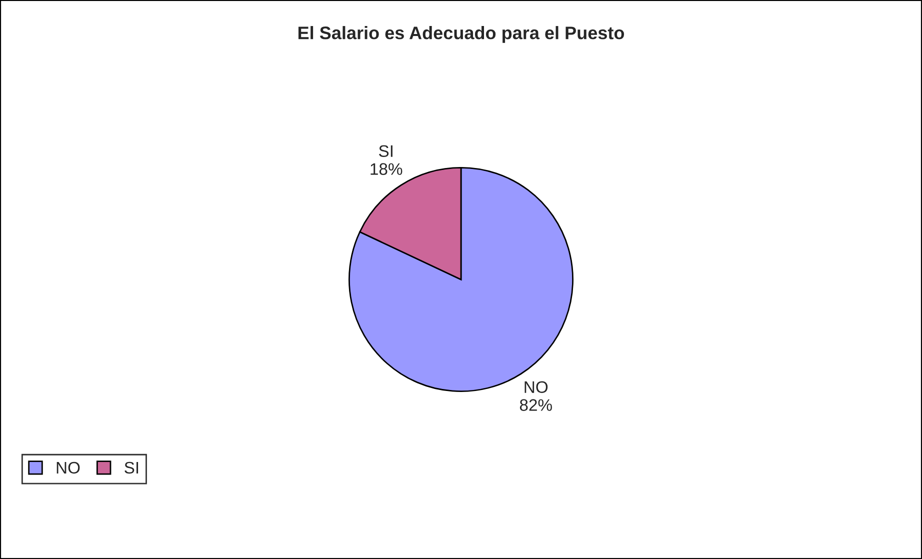 The width and height of the screenshot is (922, 559). What do you see at coordinates (131, 468) in the screenshot?
I see `legend-label: SI` at bounding box center [131, 468].